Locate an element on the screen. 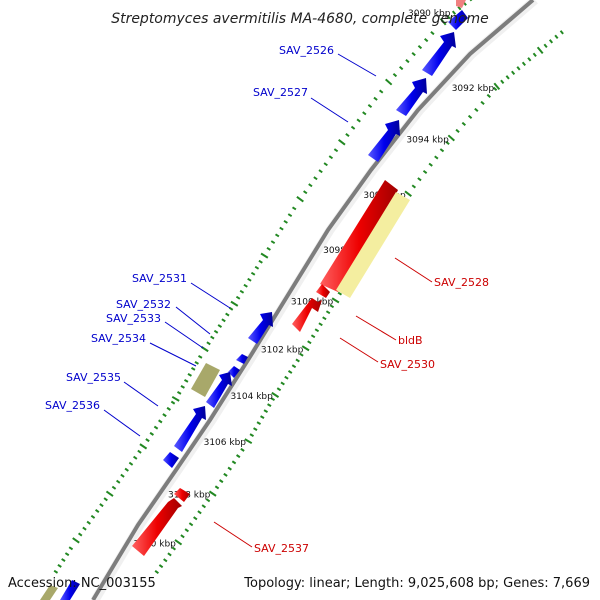  gene-label-sav-2535: SAV_2535 is located at coordinates (93, 377).